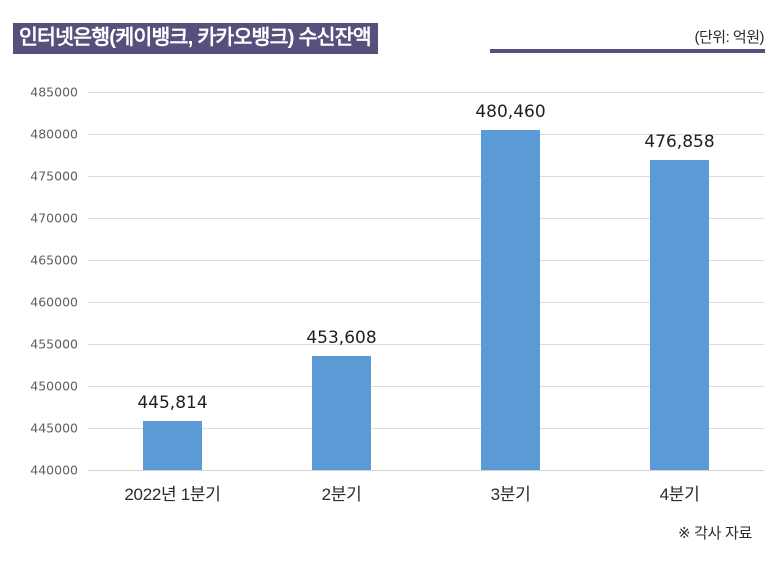 The height and width of the screenshot is (575, 780). I want to click on y-axis-tick-label: 455000, so click(54, 344).